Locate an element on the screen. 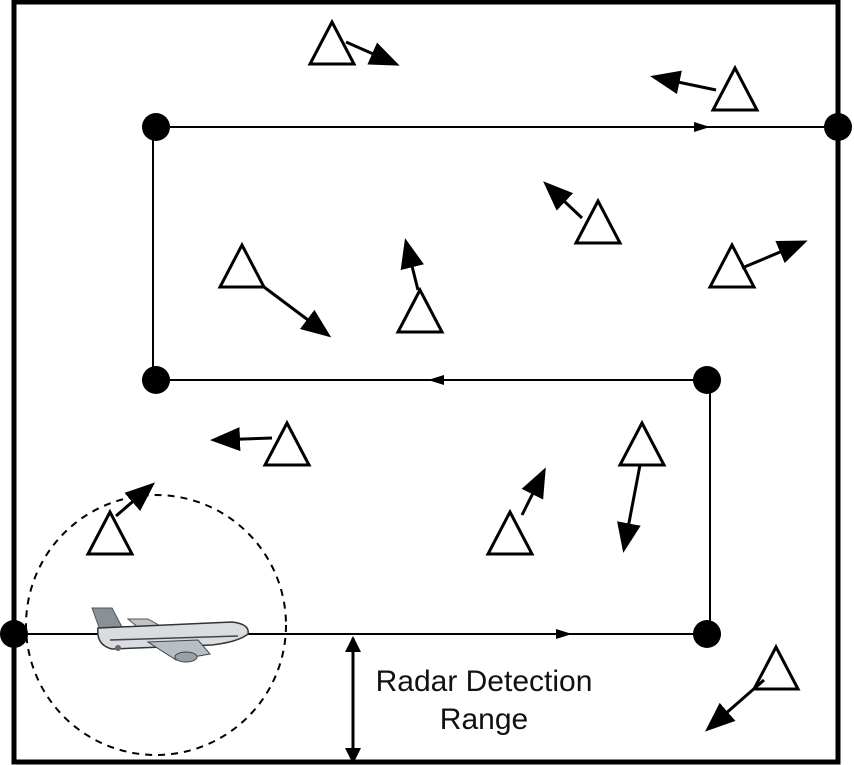 Image resolution: width=854 pixels, height=765 pixels. aircraft-icon is located at coordinates (170, 635).